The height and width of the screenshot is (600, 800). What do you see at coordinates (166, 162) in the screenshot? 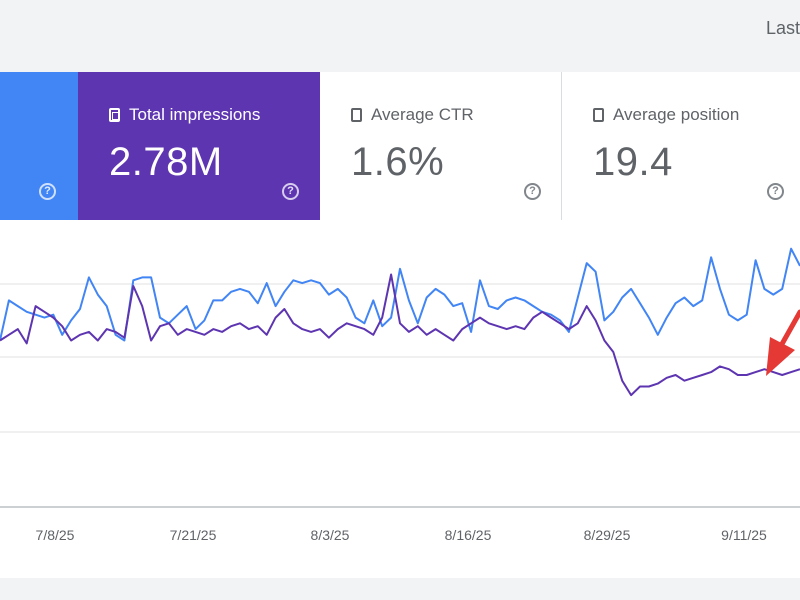
I see `metric-value: 2.78M` at bounding box center [166, 162].